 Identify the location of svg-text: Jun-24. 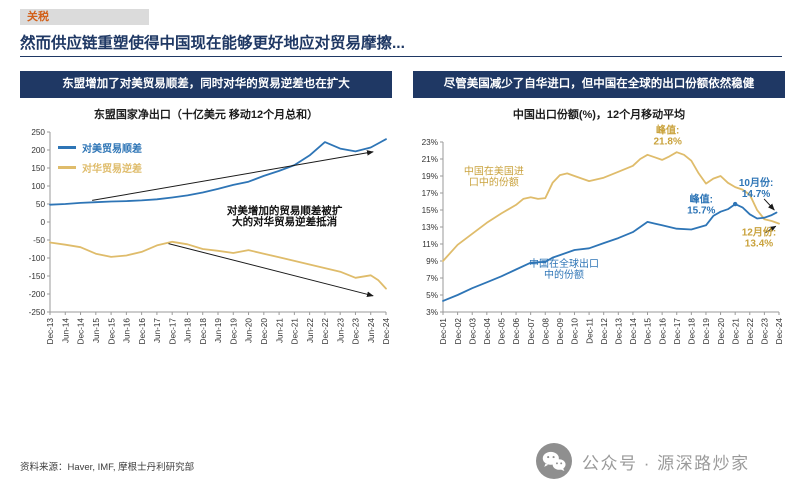
(371, 330).